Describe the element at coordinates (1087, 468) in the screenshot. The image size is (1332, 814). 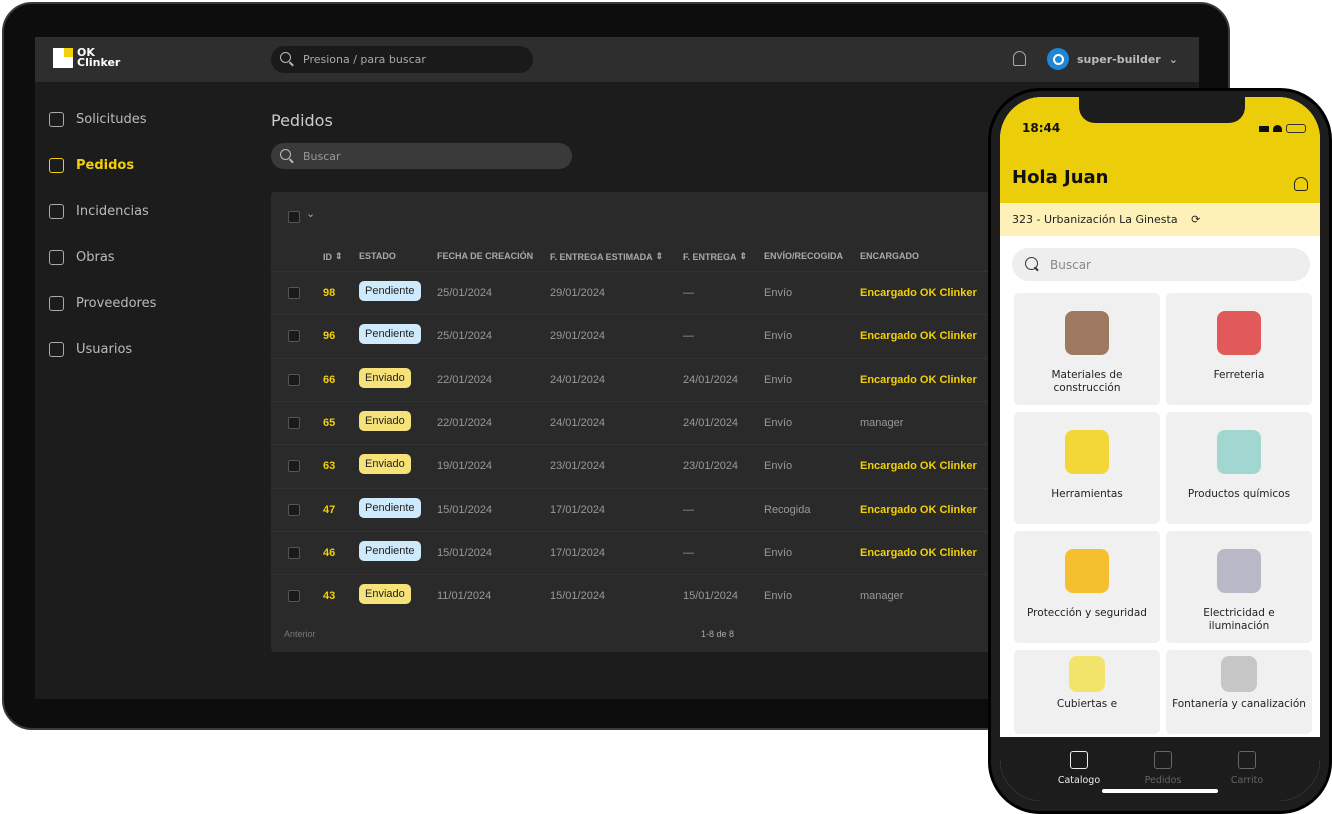
I see `category-tile: Herramientas` at that location.